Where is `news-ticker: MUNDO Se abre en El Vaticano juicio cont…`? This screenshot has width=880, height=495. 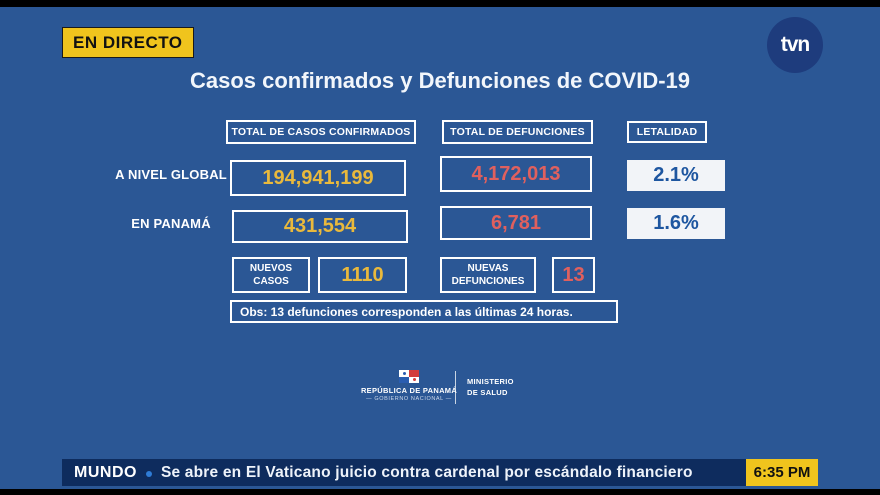 news-ticker: MUNDO Se abre en El Vaticano juicio cont… is located at coordinates (404, 472).